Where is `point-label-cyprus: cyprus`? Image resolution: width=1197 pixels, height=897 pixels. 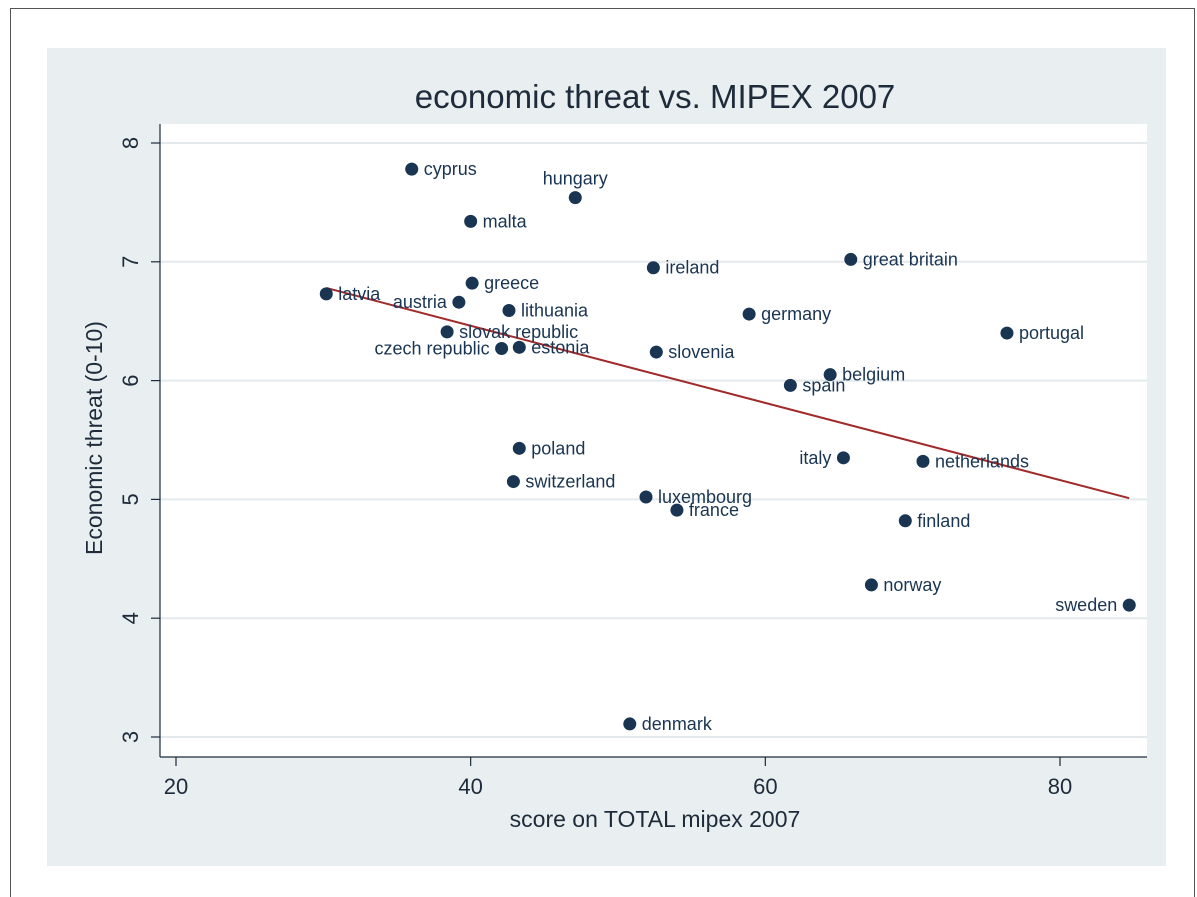
point-label-cyprus: cyprus is located at coordinates (450, 169).